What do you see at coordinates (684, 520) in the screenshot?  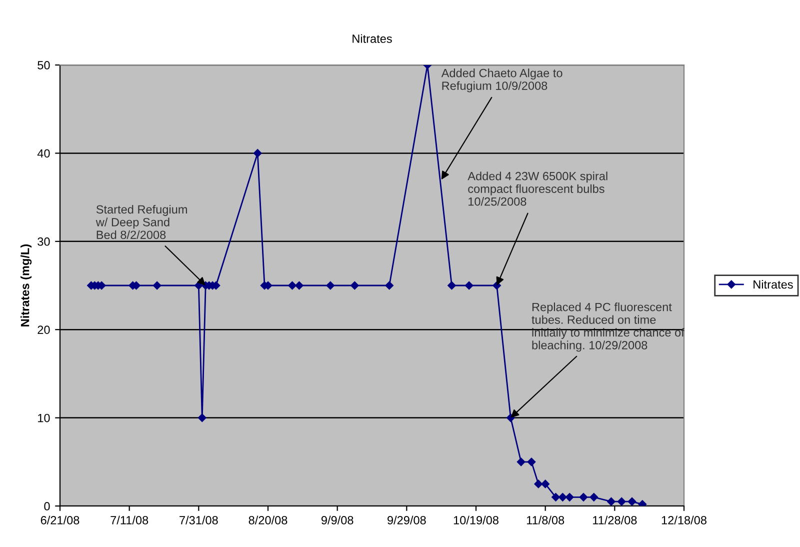 I see `x-tick-label: 12/18/08` at bounding box center [684, 520].